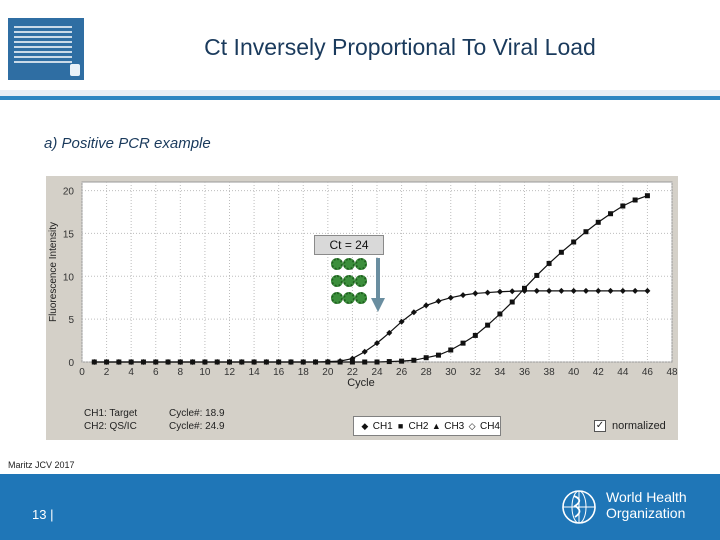  I want to click on x-tick-label: 24, so click(377, 372).